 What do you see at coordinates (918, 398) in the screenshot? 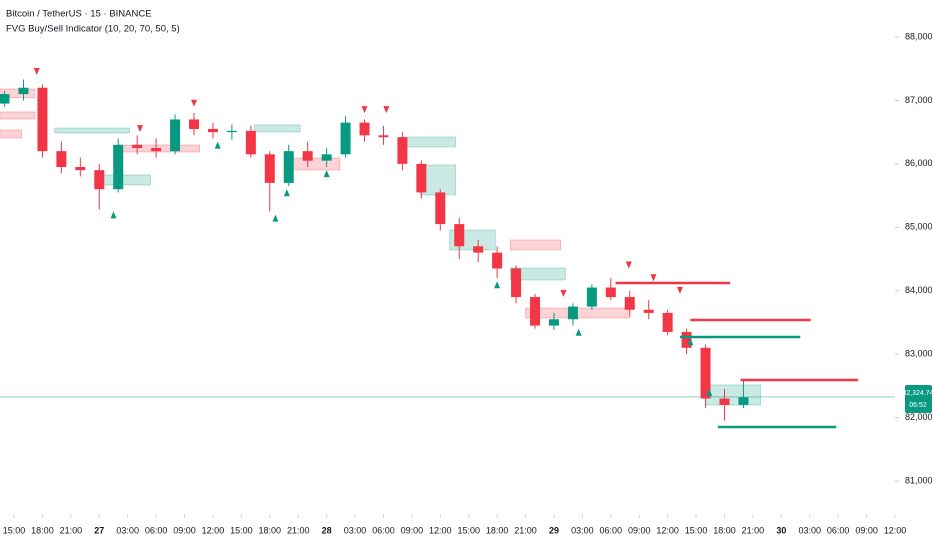
I see `price-label-box` at bounding box center [918, 398].